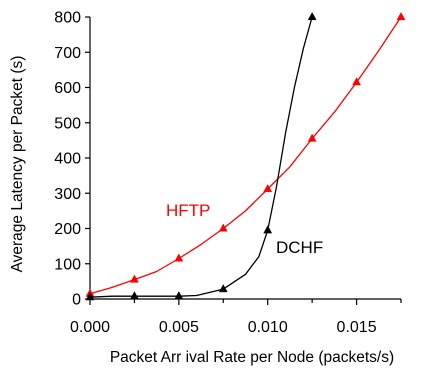 This screenshot has height=368, width=426. Describe the element at coordinates (76, 300) in the screenshot. I see `y-tick-label: 0` at that location.